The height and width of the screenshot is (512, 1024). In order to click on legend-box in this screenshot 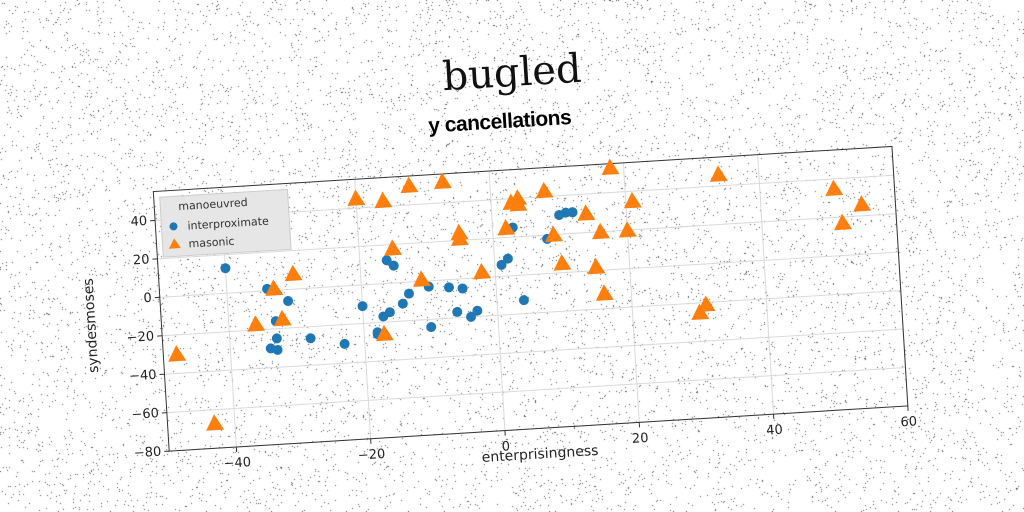, I will do `click(225, 223)`.